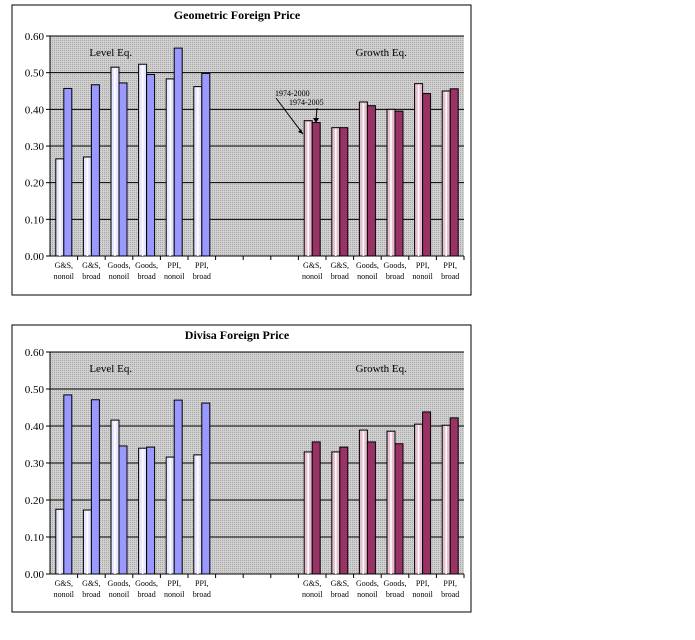  Describe the element at coordinates (289, 116) in the screenshot. I see `annotation-arrow` at that location.